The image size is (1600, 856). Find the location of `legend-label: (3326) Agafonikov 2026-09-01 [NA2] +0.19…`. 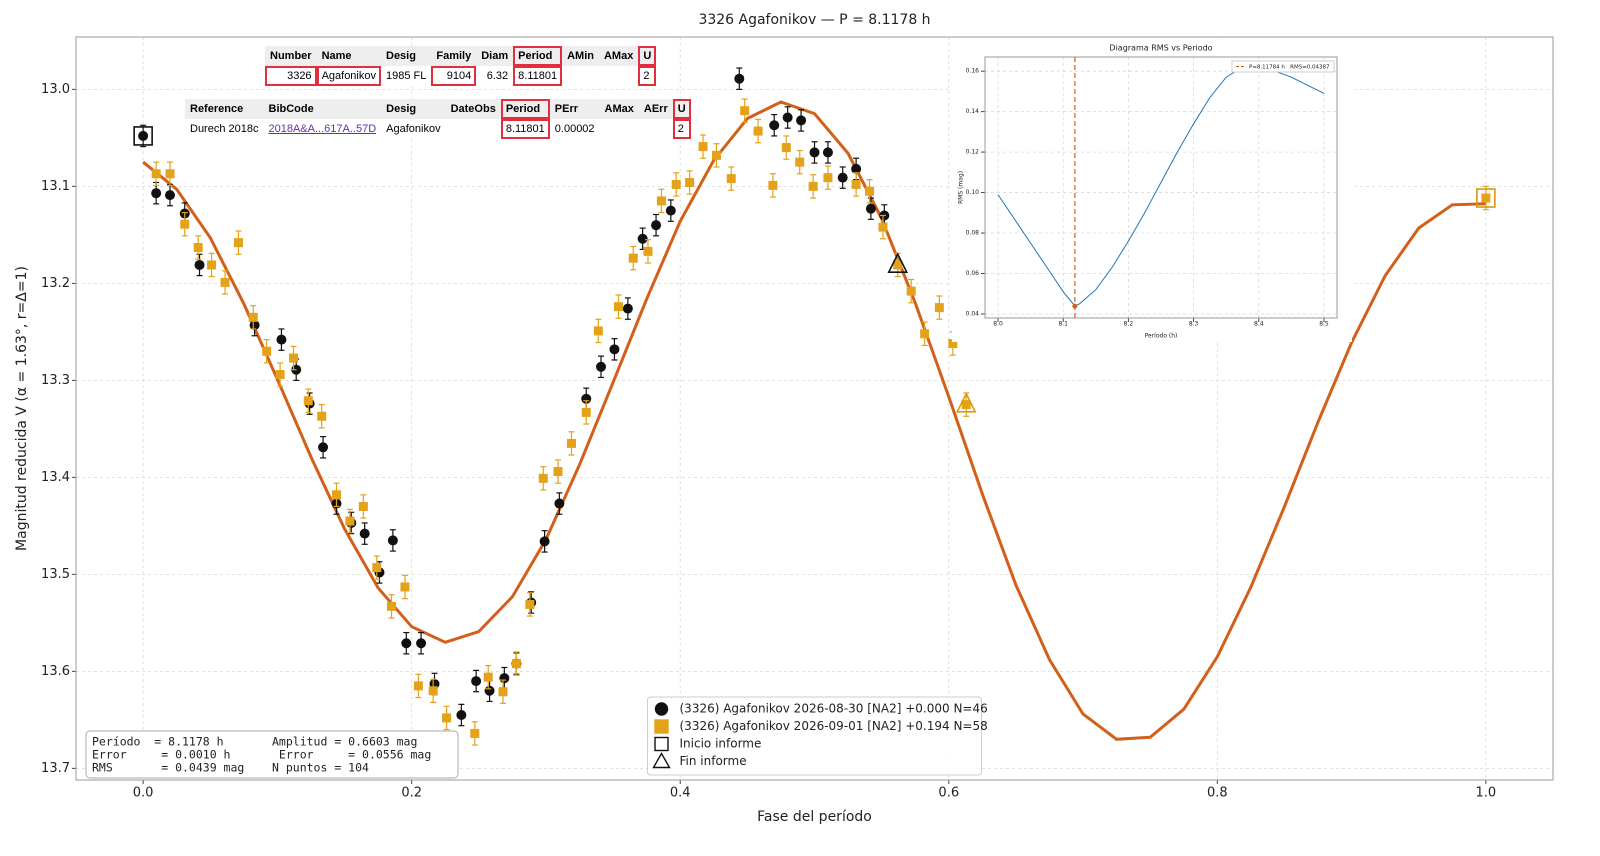

legend-label: (3326) Agafonikov 2026-09-01 [NA2] +0.19… is located at coordinates (834, 726).